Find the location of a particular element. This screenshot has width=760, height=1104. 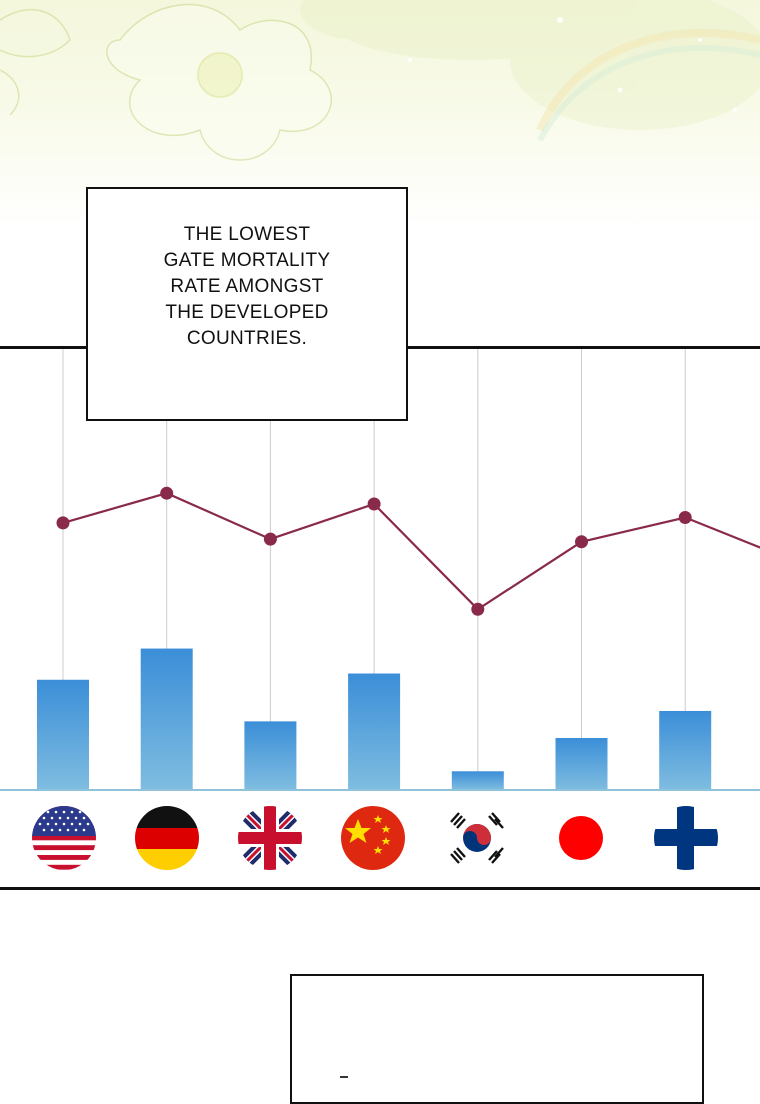

text-fragment-mark is located at coordinates (344, 1077).